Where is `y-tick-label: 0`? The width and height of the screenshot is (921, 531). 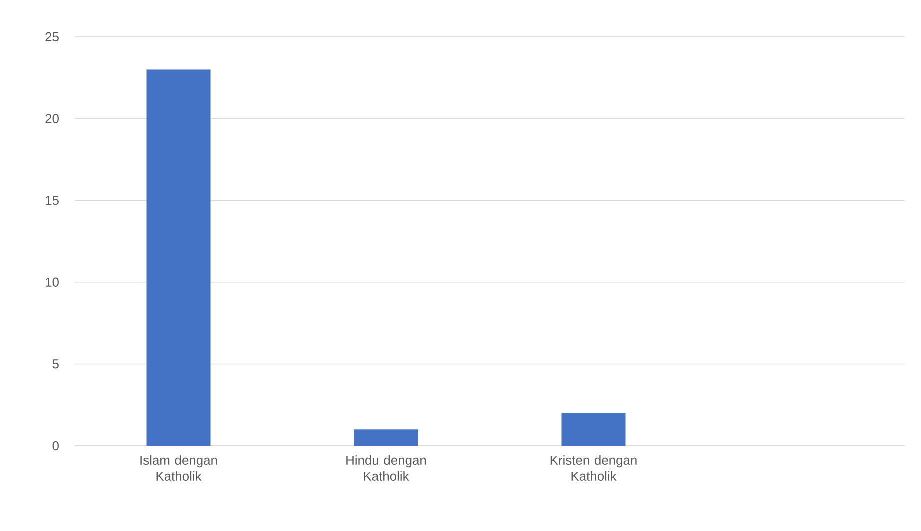 y-tick-label: 0 is located at coordinates (55, 446).